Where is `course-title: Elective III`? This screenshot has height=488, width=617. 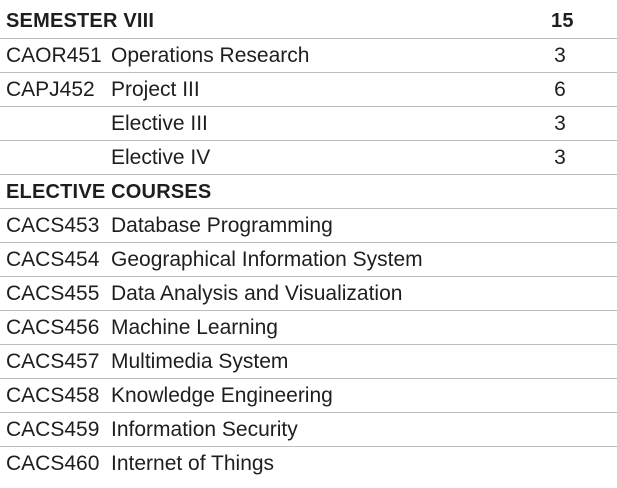
course-title: Elective III is located at coordinates (159, 123).